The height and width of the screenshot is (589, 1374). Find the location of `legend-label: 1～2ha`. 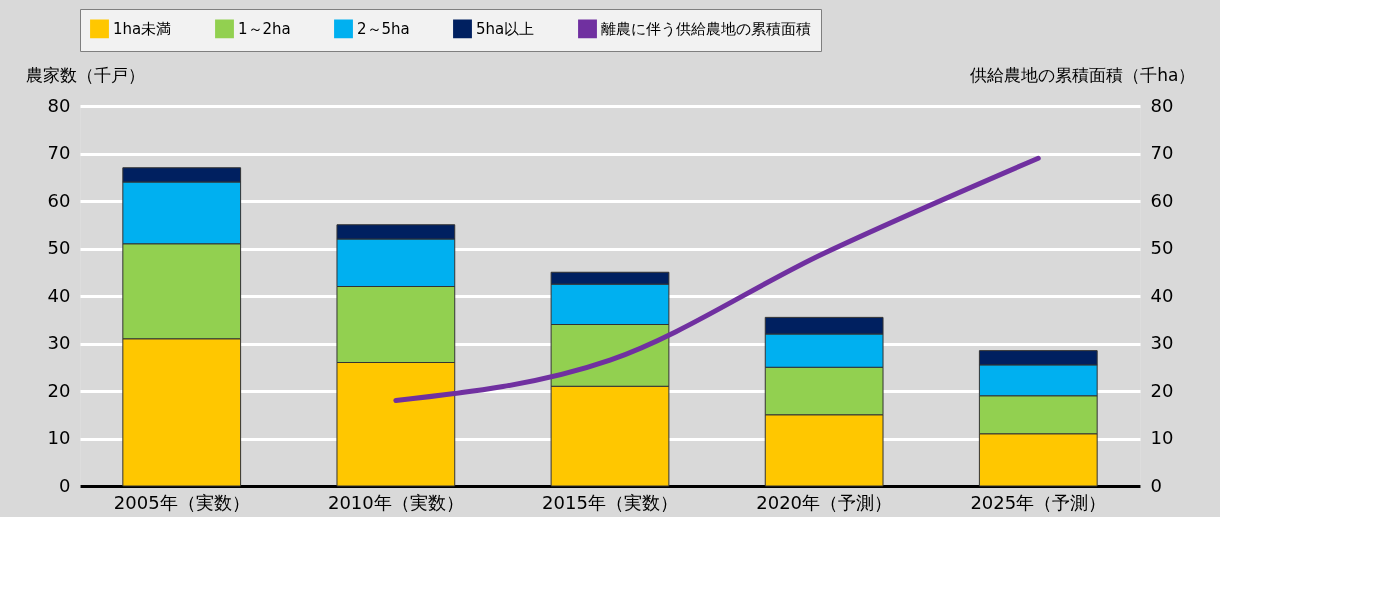

legend-label: 1～2ha is located at coordinates (264, 28).